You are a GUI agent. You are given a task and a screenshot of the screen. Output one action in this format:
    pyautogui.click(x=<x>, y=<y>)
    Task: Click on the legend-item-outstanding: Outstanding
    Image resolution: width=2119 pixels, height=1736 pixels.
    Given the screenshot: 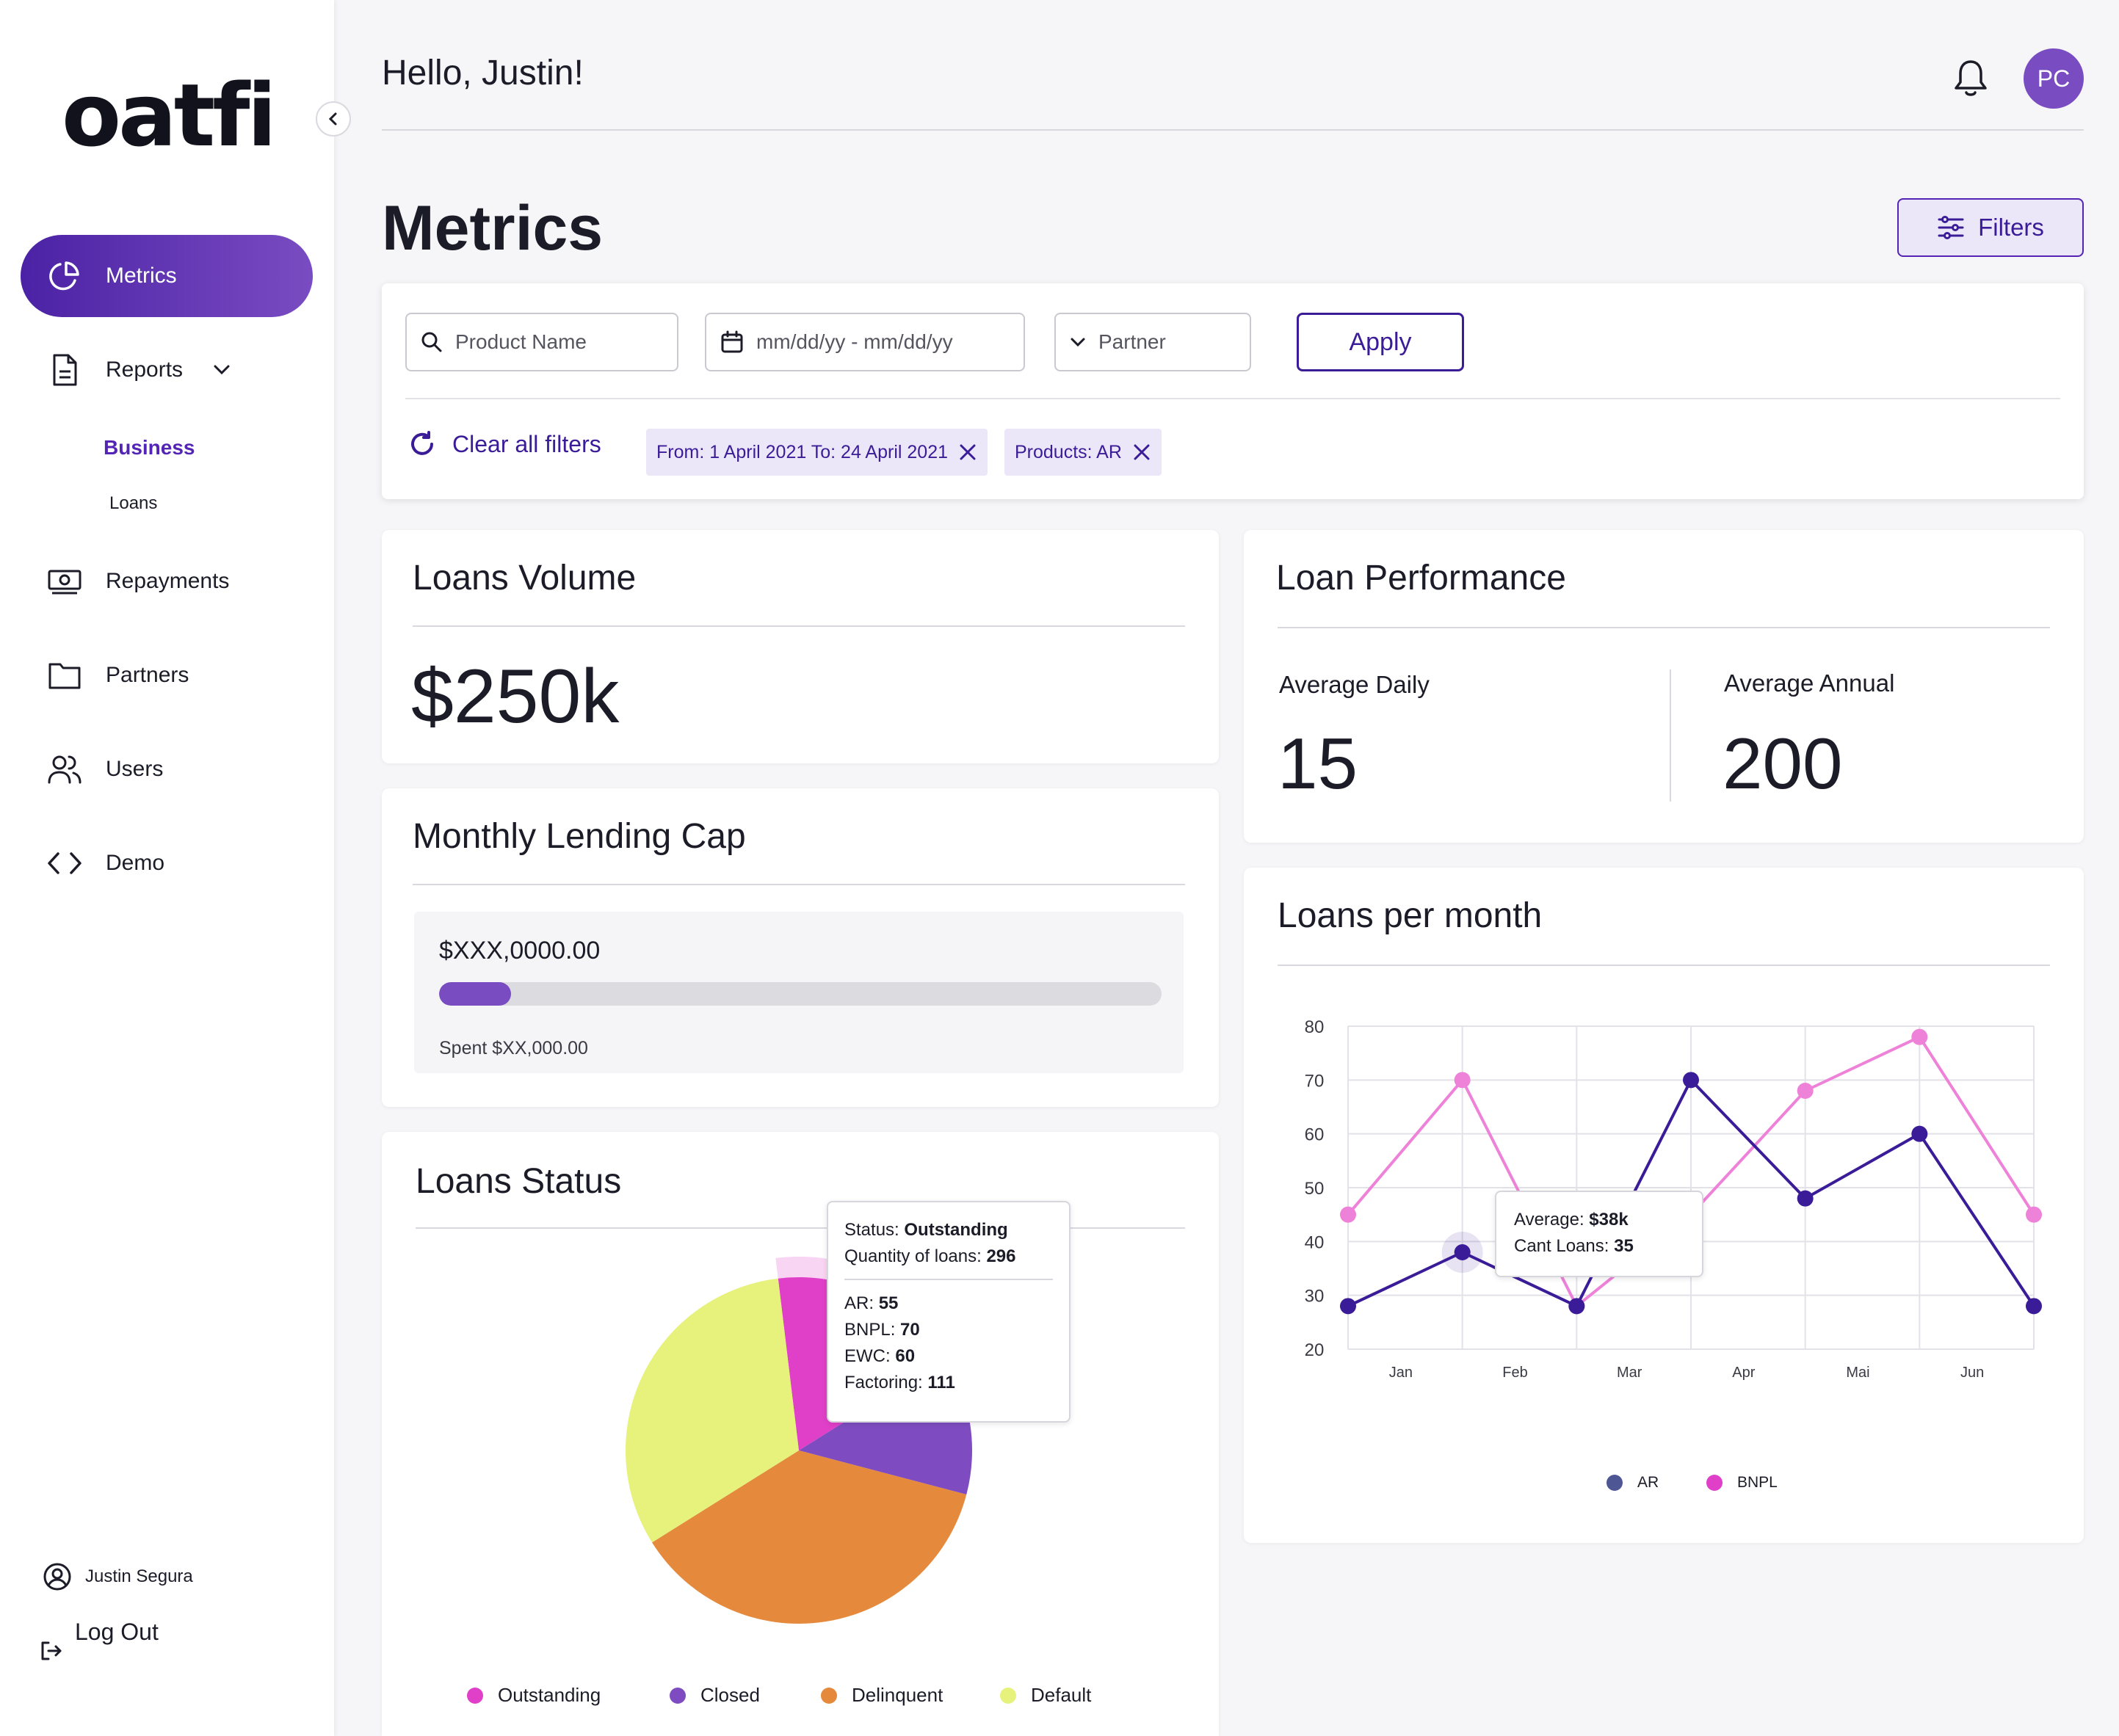 What is the action you would take?
    pyautogui.click(x=534, y=1695)
    